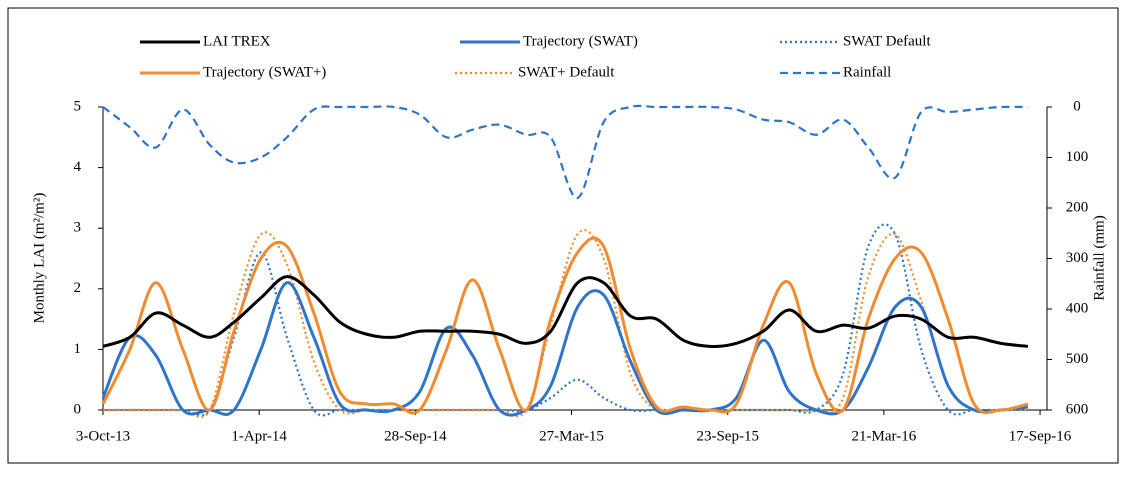  Describe the element at coordinates (571, 436) in the screenshot. I see `x-tick-label: 27-Mar-15` at that location.